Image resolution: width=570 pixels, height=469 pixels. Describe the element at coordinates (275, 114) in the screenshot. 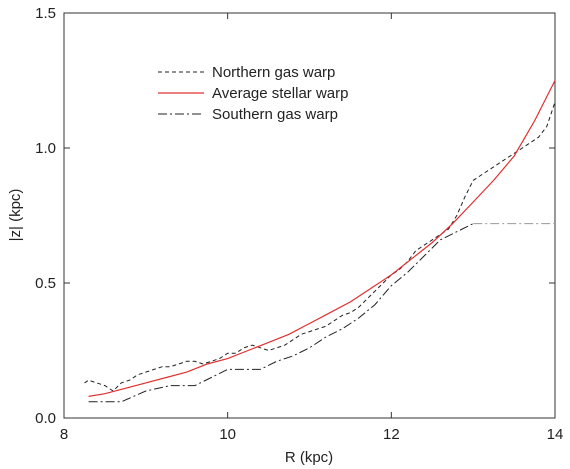

I see `legend-label-southern: Southern gas warp` at that location.